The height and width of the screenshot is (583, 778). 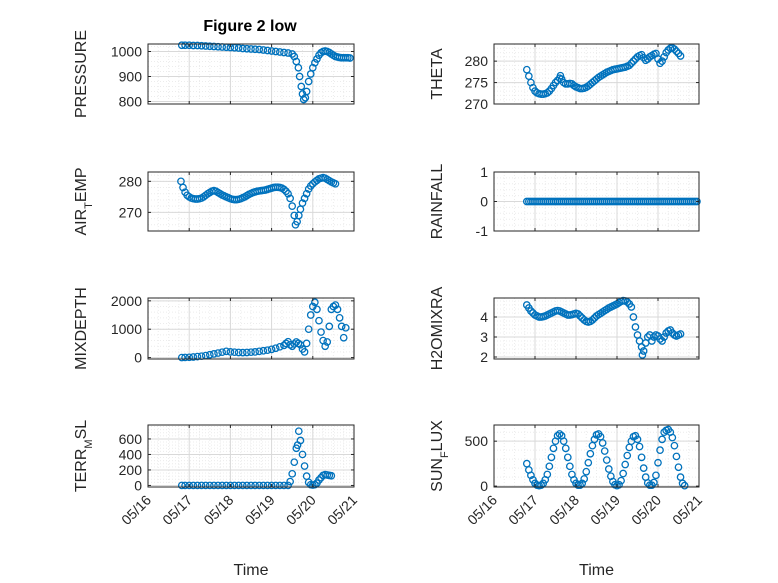 I want to click on y-axis-label: H2OMIXRA, so click(x=437, y=328).